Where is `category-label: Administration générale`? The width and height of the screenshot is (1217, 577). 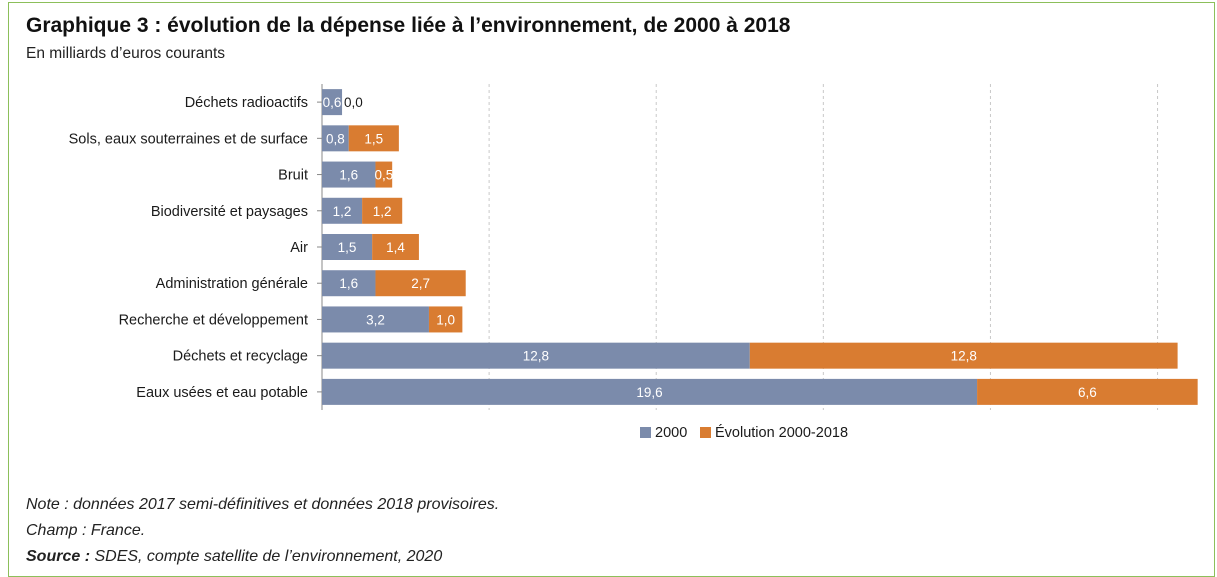 category-label: Administration générale is located at coordinates (232, 284).